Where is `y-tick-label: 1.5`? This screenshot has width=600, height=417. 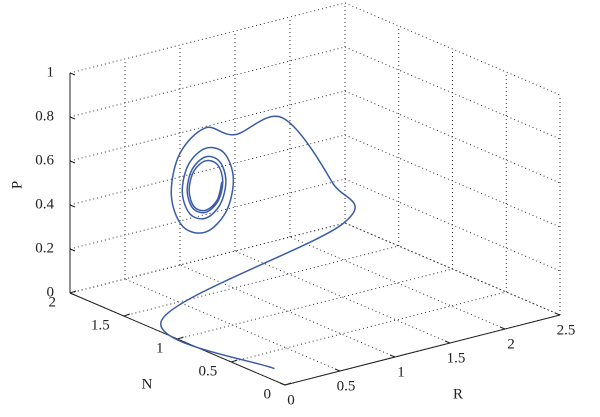 y-tick-label: 1.5 is located at coordinates (100, 325).